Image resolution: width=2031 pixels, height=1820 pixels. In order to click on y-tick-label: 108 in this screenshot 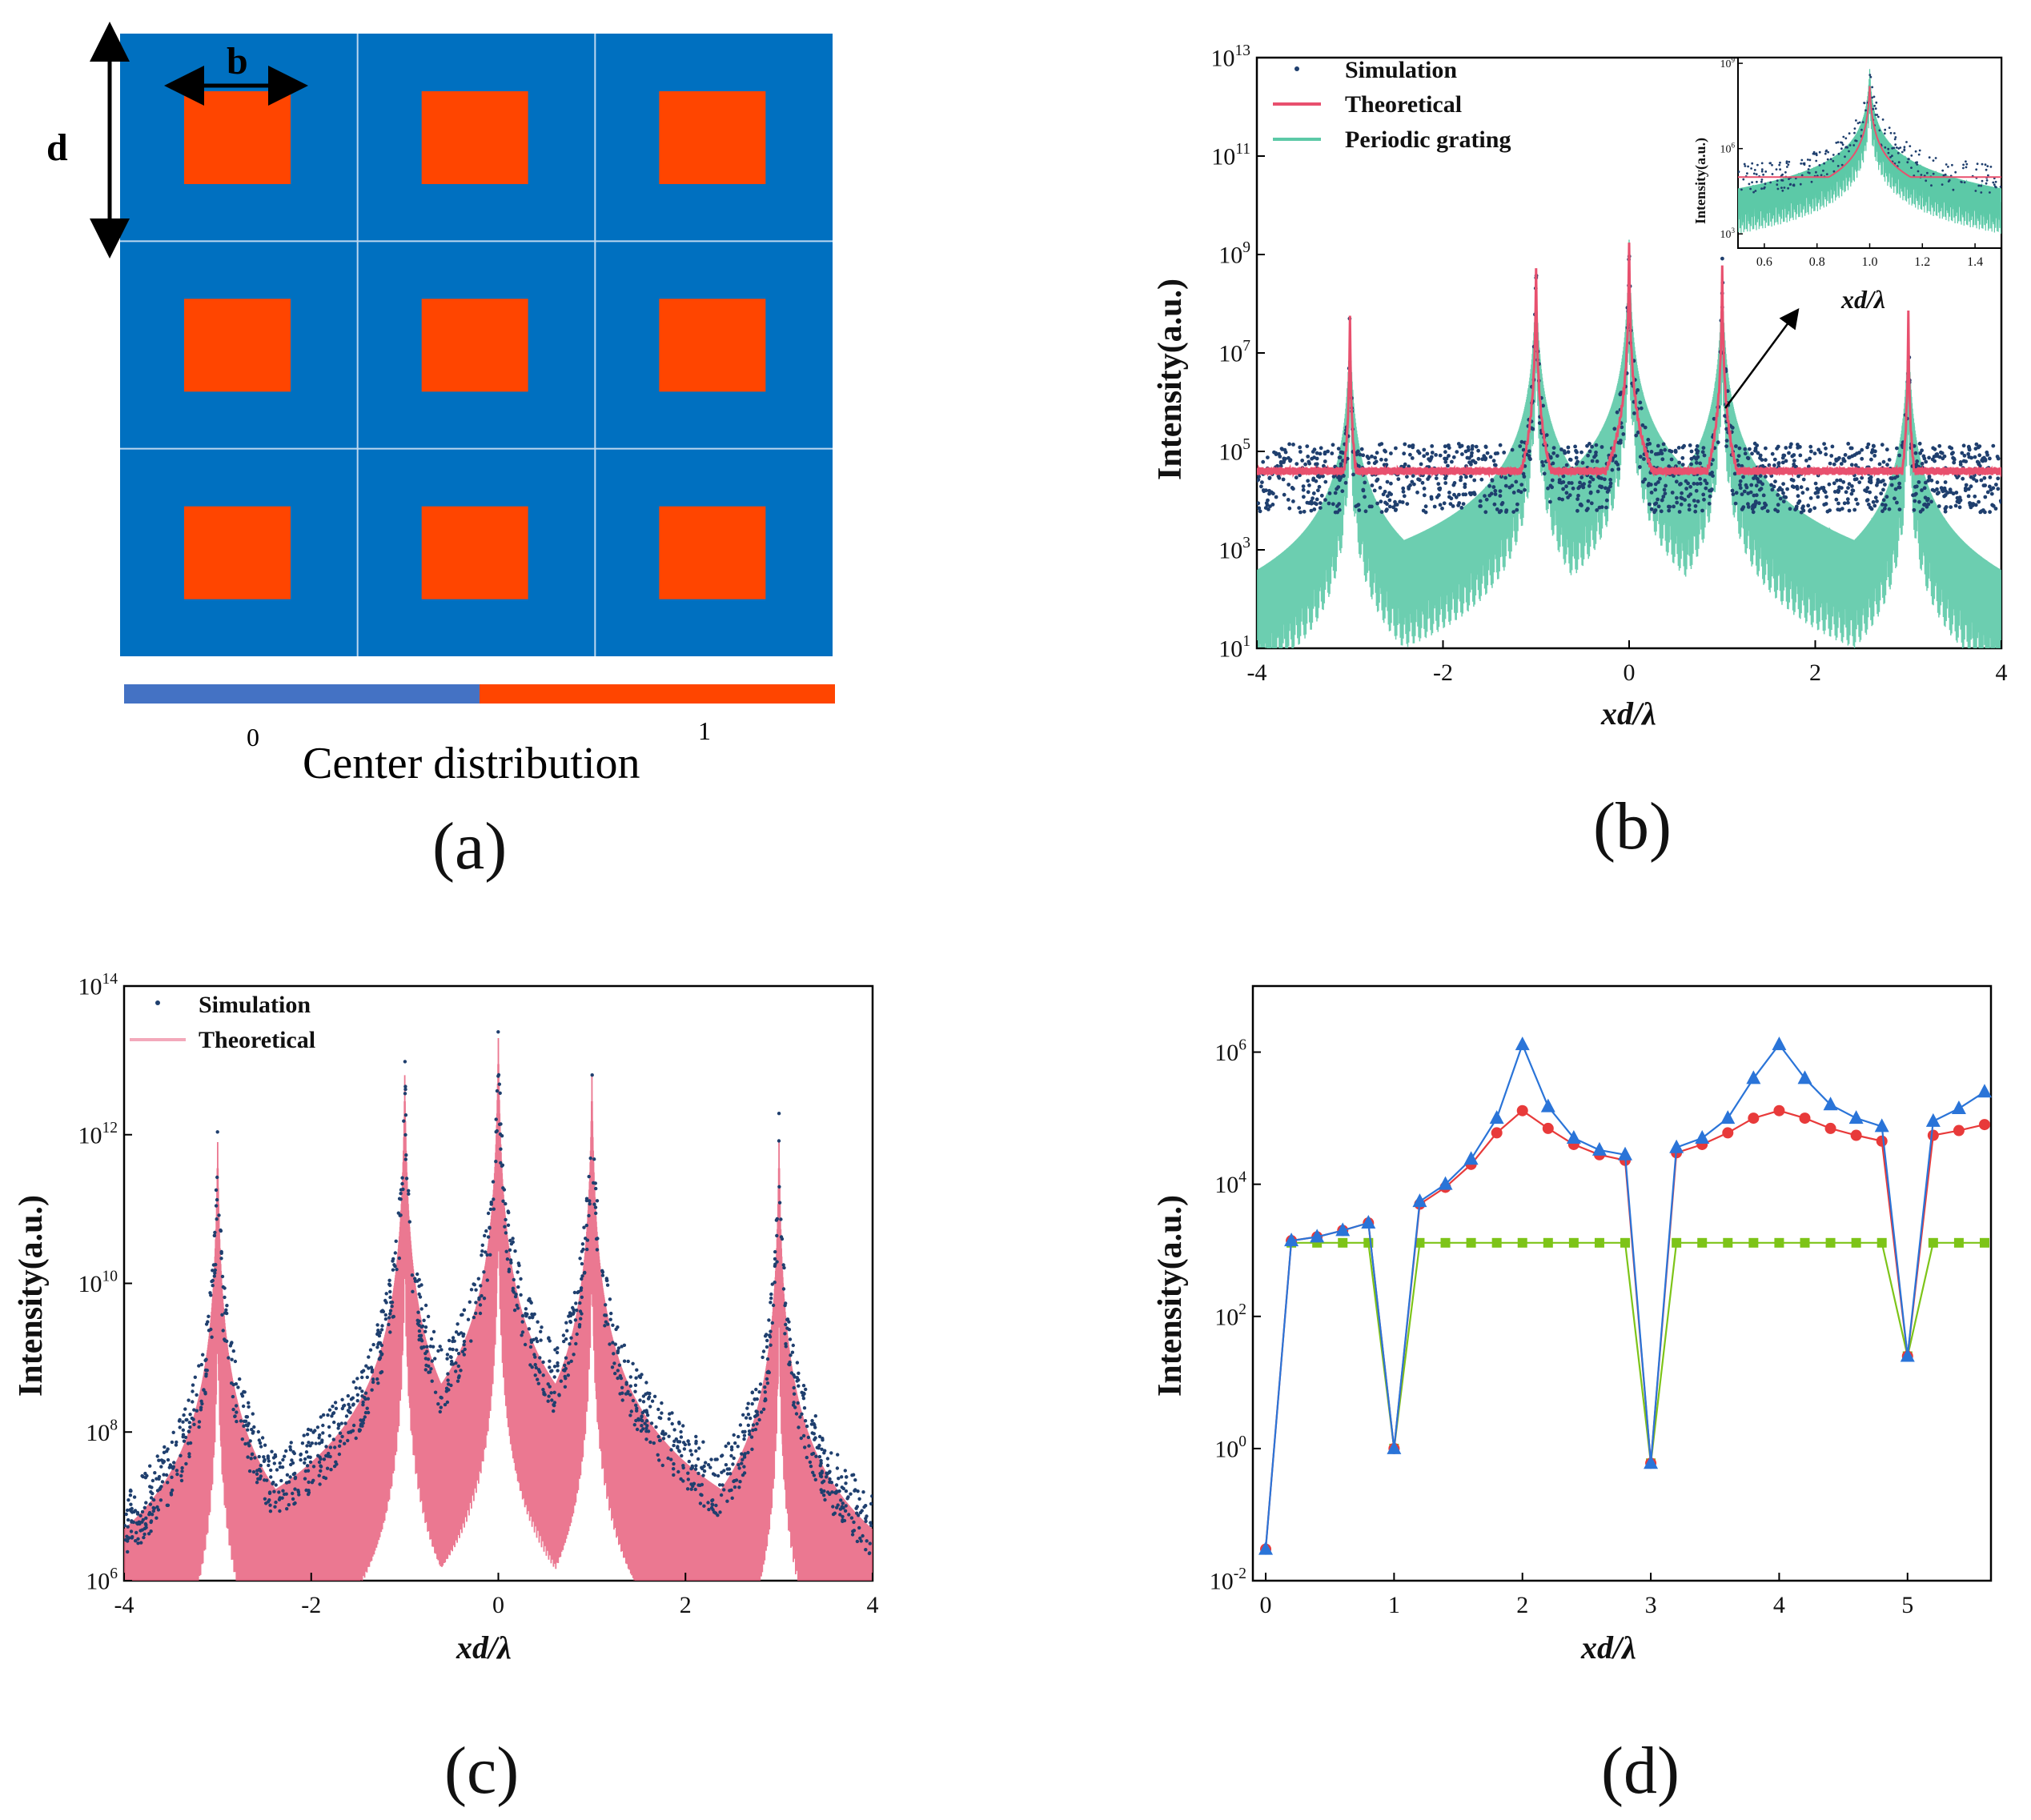, I will do `click(102, 1431)`.